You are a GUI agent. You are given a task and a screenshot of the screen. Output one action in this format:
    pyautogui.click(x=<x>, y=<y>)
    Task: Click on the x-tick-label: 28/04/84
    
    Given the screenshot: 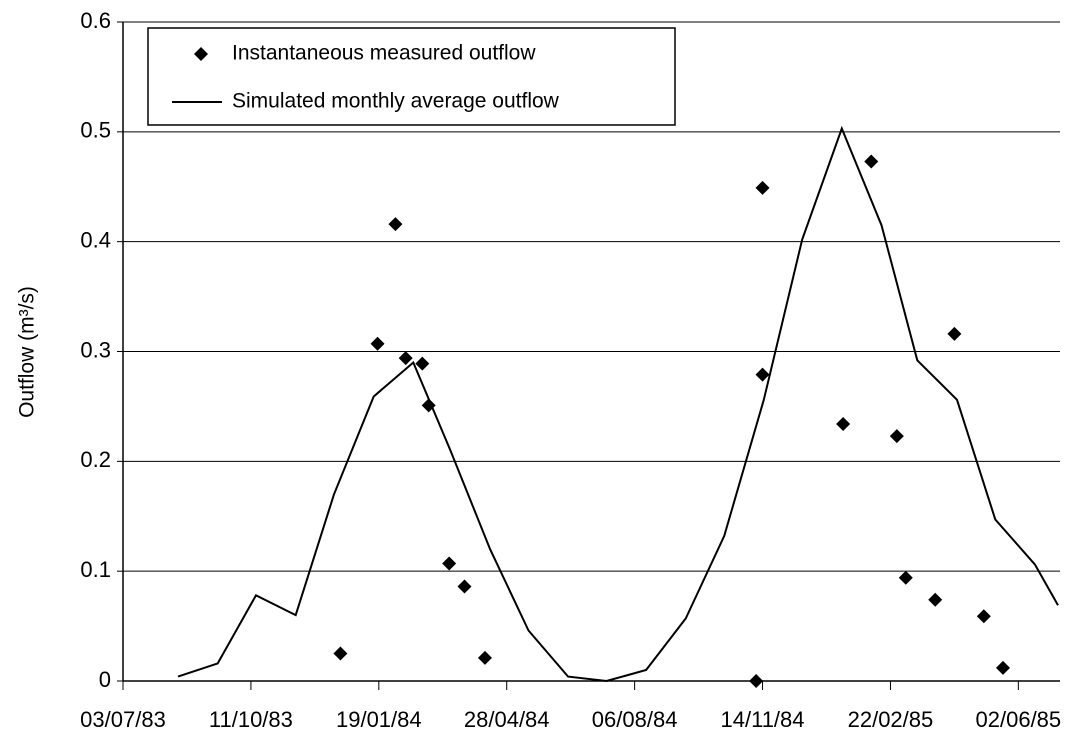 What is the action you would take?
    pyautogui.click(x=507, y=719)
    